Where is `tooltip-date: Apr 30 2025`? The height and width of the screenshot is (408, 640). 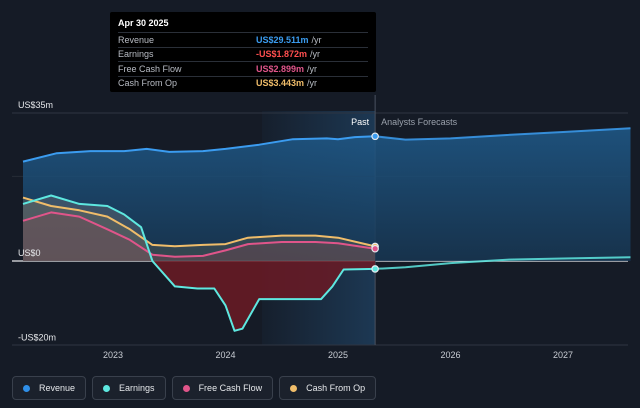 tooltip-date: Apr 30 2025 is located at coordinates (143, 23).